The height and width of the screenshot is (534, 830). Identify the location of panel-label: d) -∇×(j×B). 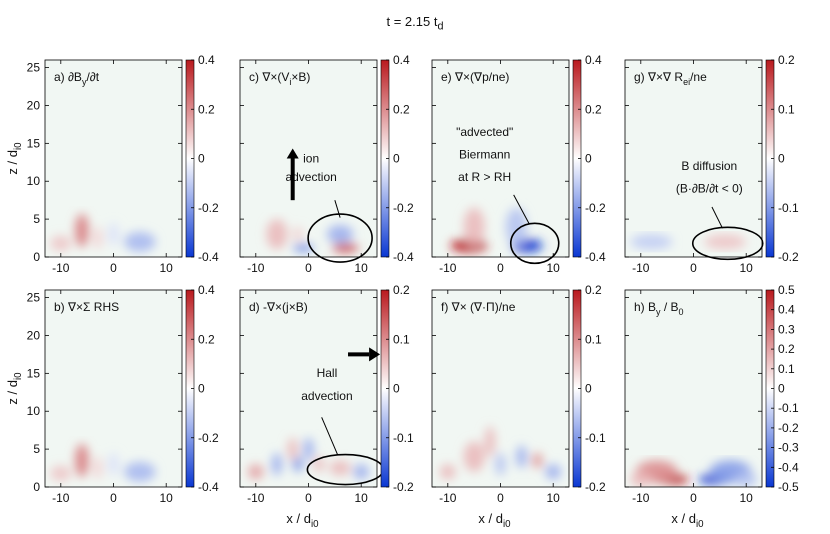
(278, 307).